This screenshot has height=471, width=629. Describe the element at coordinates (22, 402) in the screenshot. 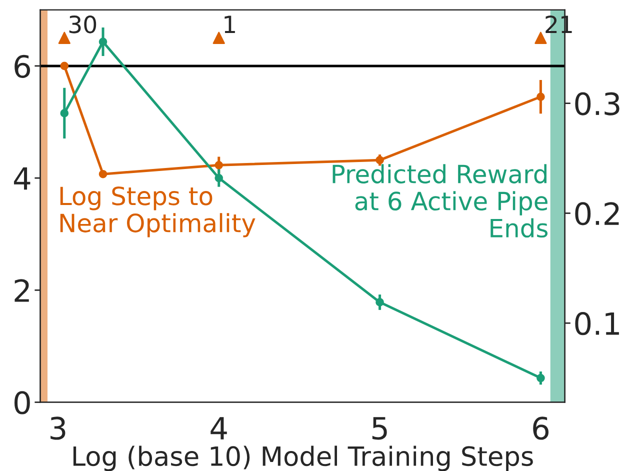

I see `y-tick-label: 0` at that location.